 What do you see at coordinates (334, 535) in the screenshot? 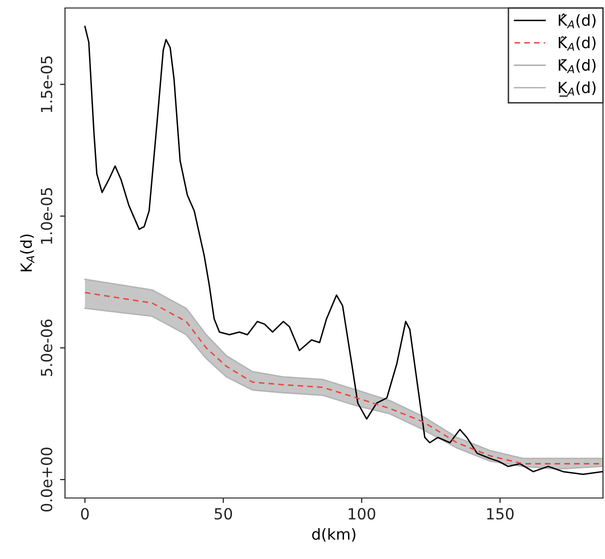
I see `x-axis-title: d(km)` at bounding box center [334, 535].